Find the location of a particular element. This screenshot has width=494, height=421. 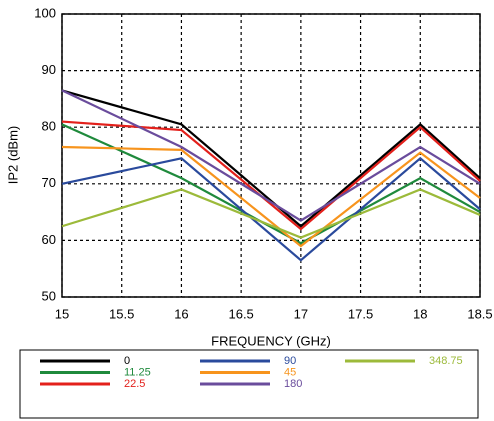

x-tick-label: 16.5 is located at coordinates (240, 313).